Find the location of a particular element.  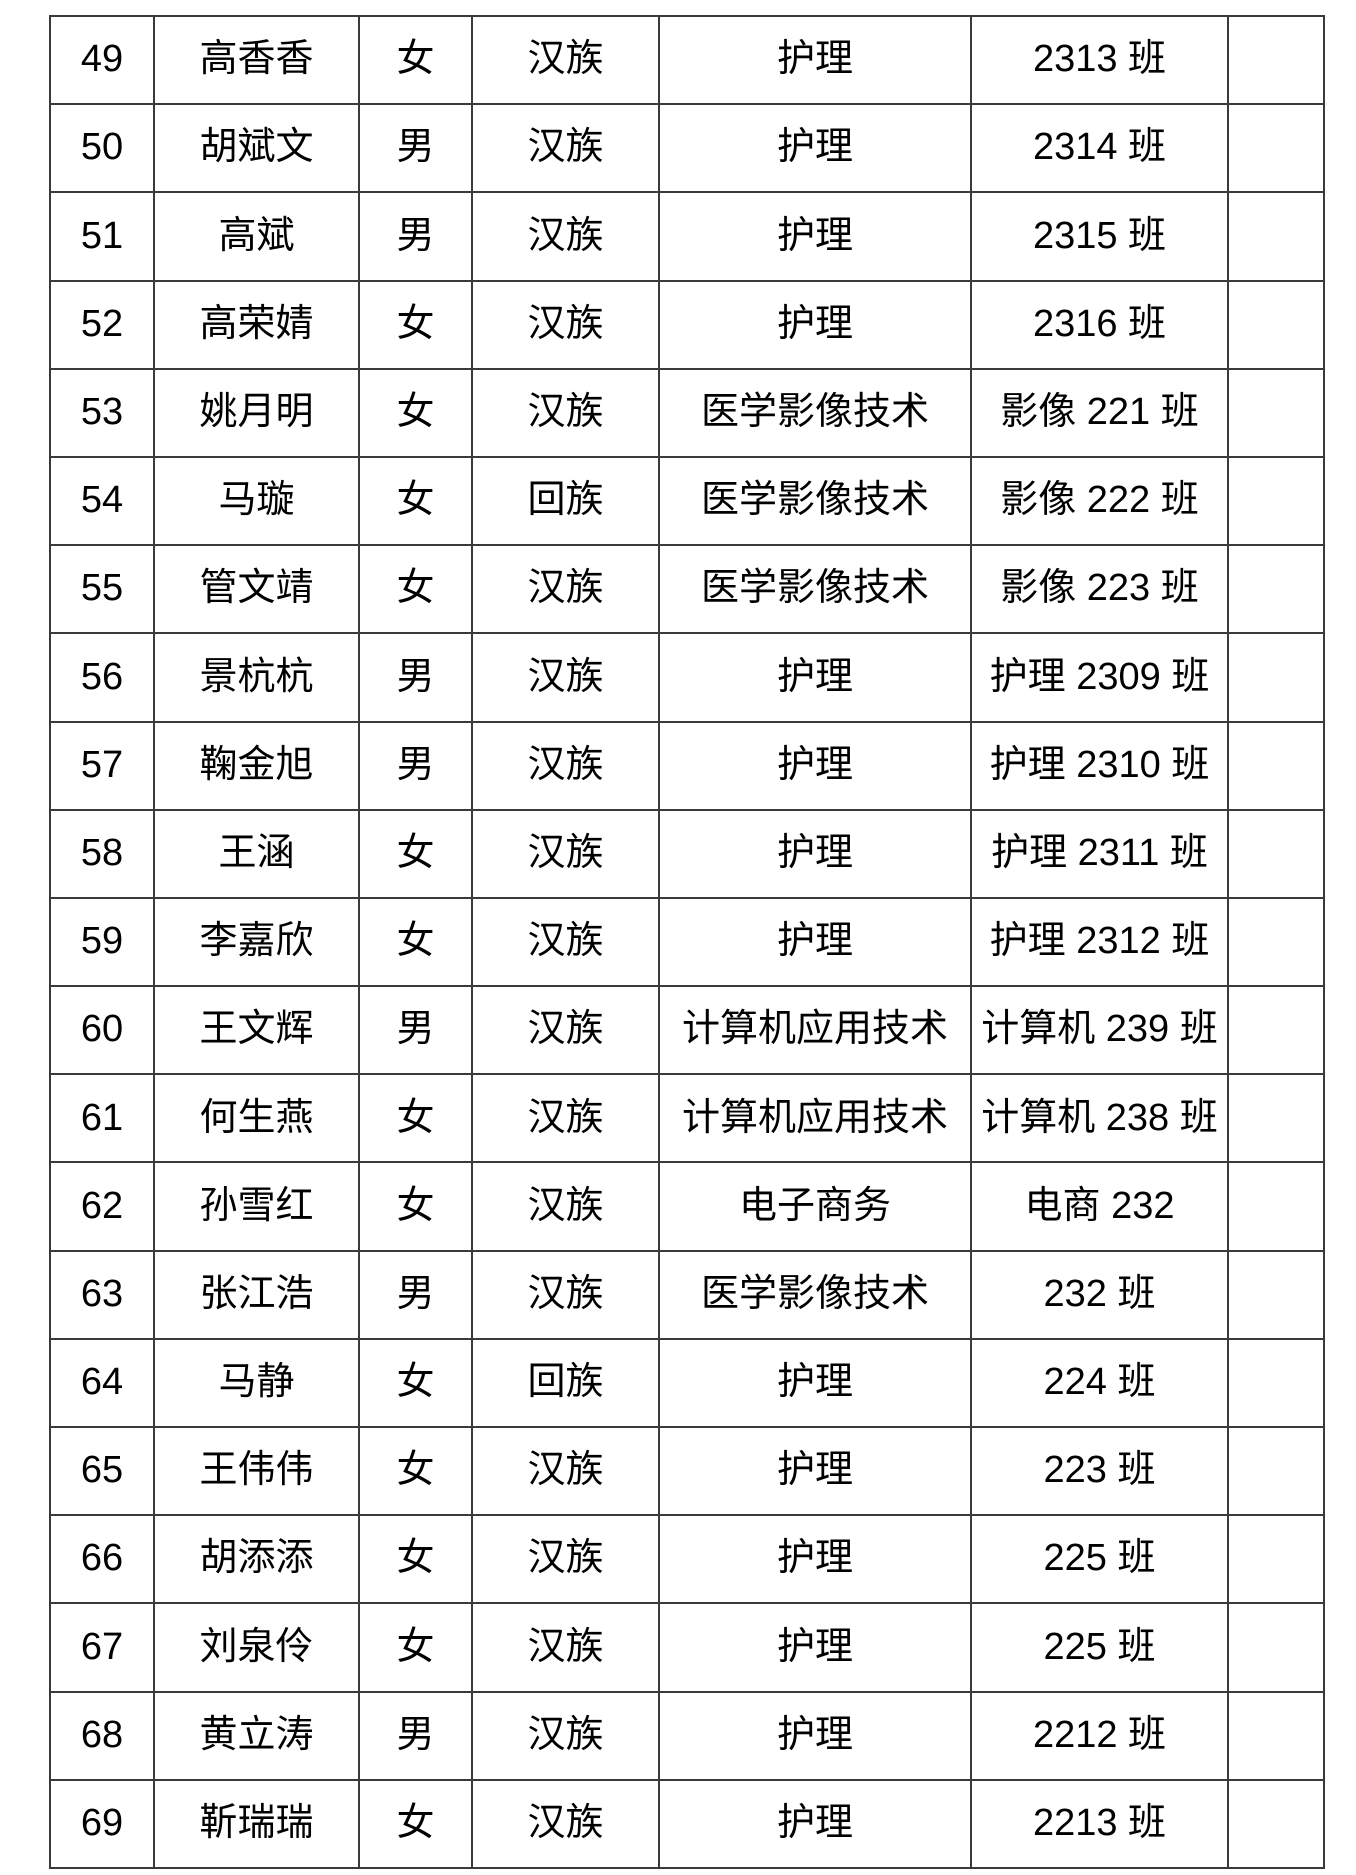

name-cell: 王文辉 is located at coordinates (256, 1030).